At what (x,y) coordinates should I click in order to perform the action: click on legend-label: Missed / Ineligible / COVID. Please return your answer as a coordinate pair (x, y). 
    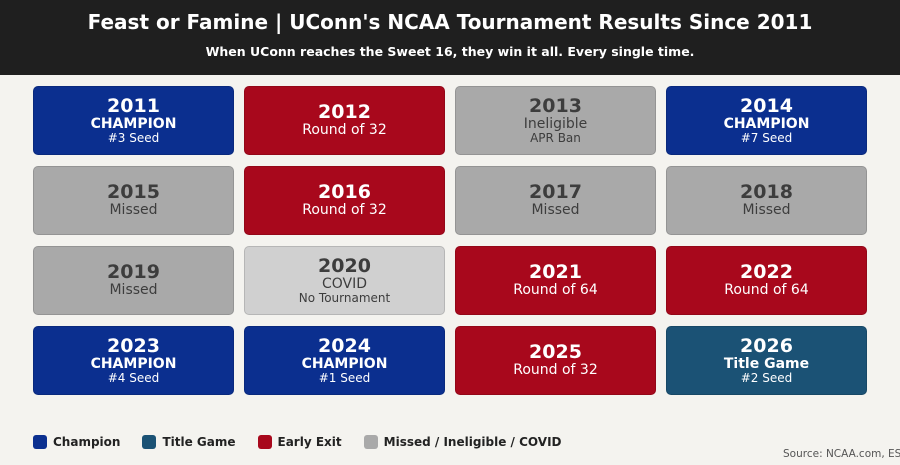
    Looking at the image, I should click on (472, 442).